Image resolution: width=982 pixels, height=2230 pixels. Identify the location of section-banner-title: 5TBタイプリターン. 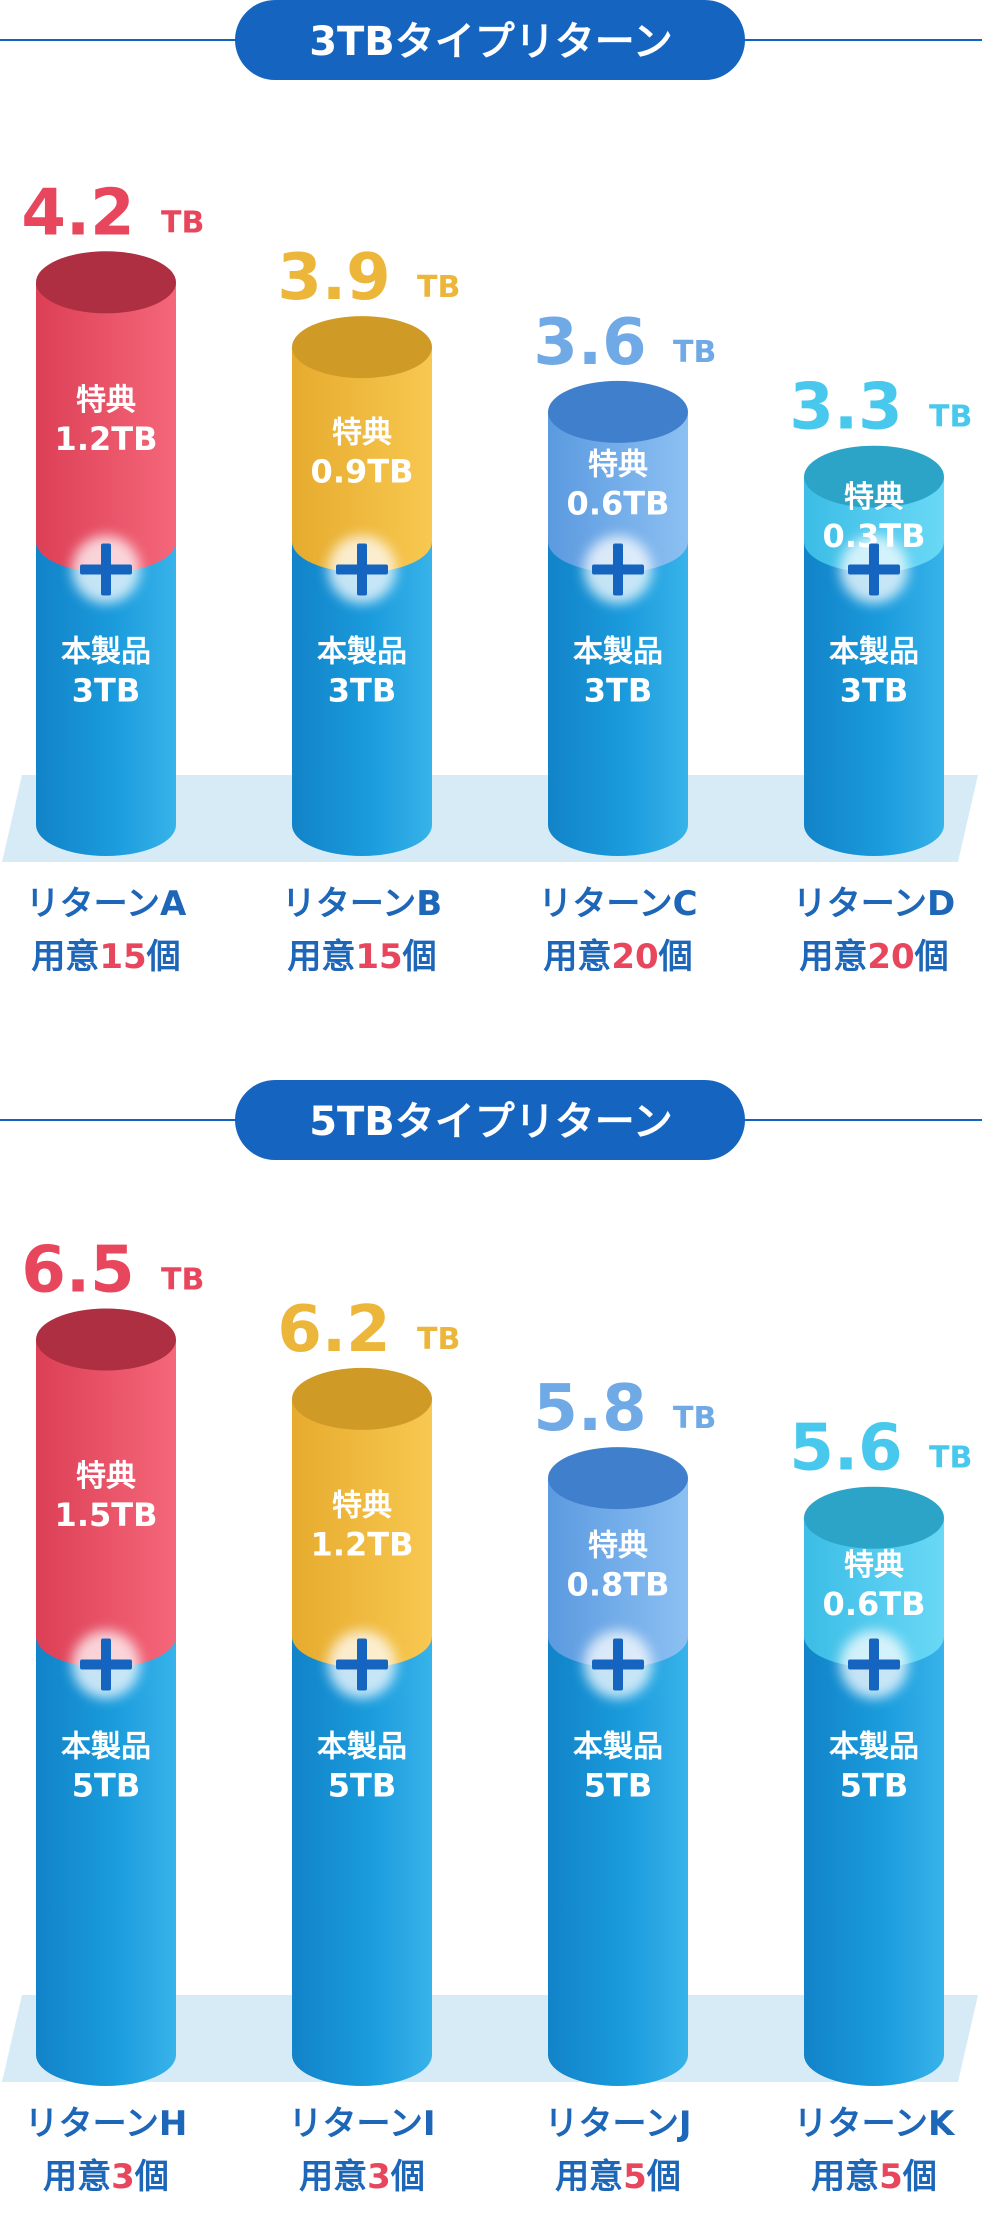
(491, 1122).